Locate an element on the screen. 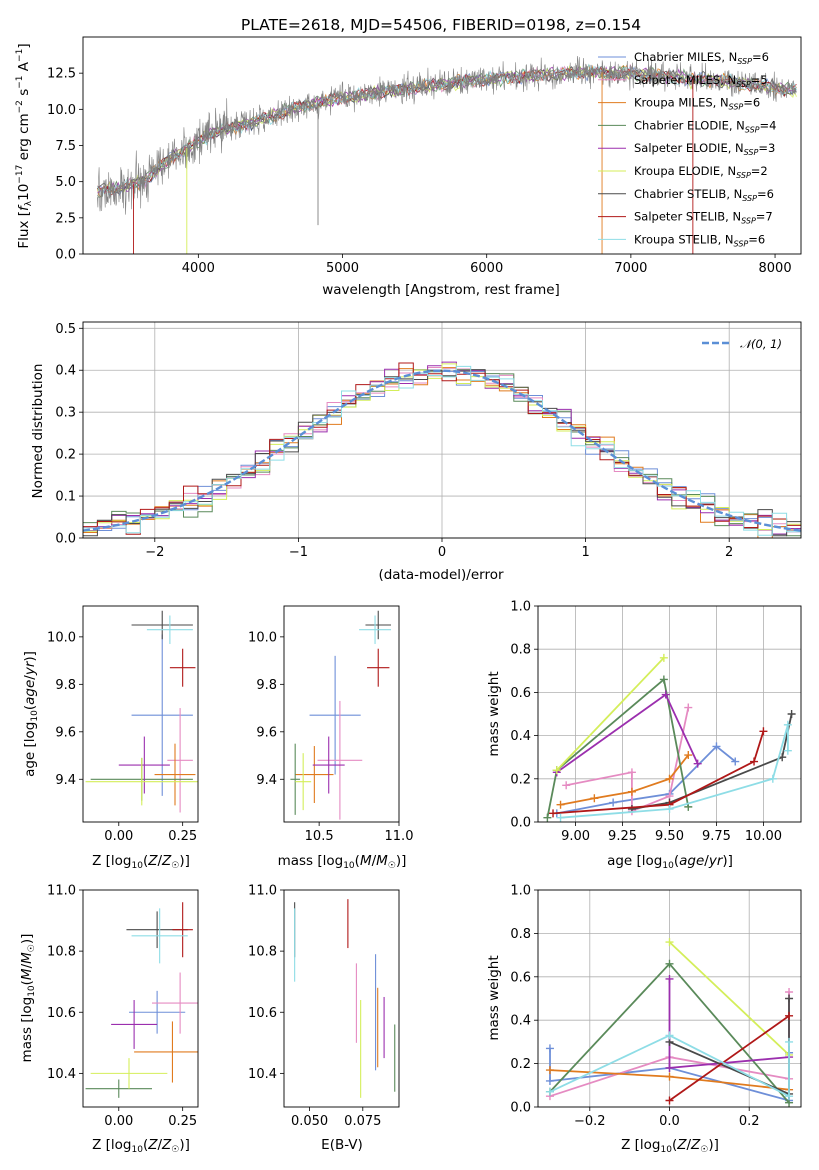 Image resolution: width=819 pixels, height=1170 pixels. y-tick-label: 12.5 is located at coordinates (61, 74).